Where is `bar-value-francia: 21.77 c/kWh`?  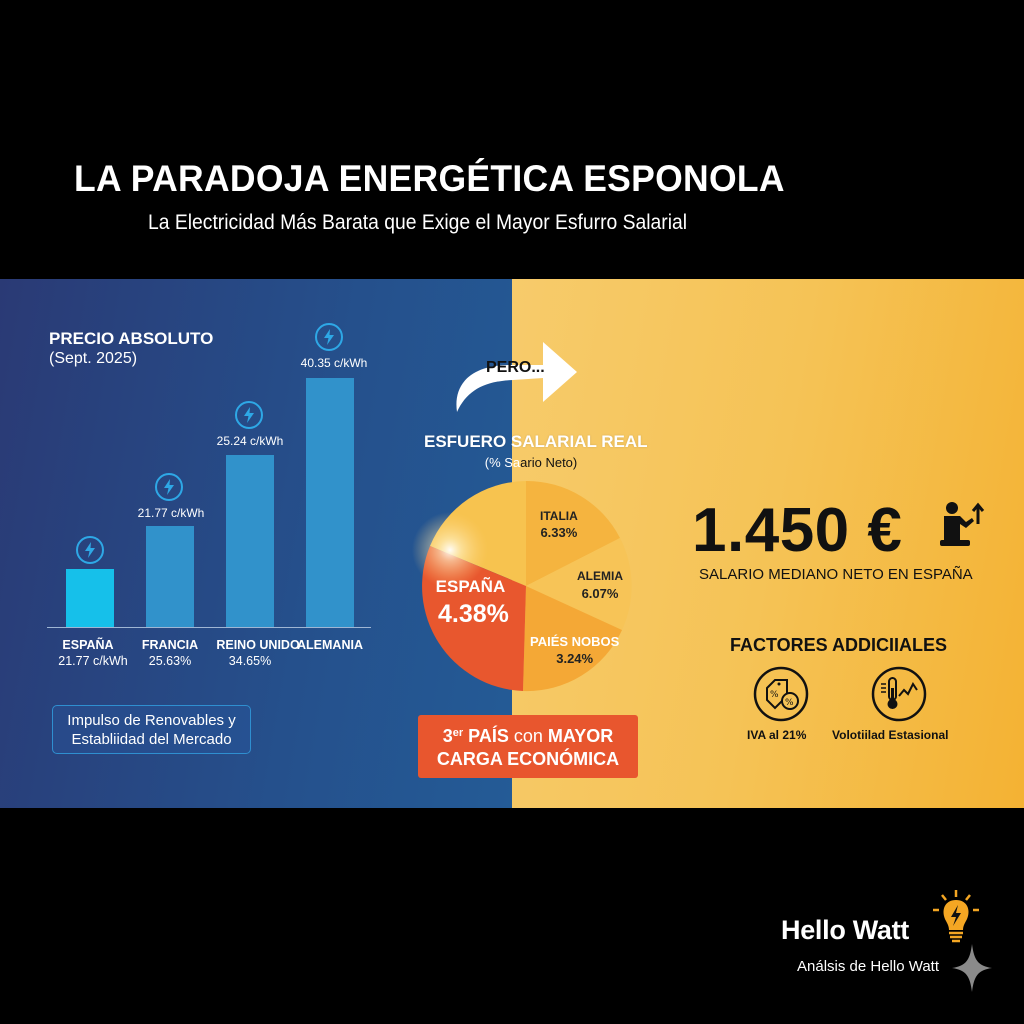
bar-value-francia: 21.77 c/kWh is located at coordinates (171, 513).